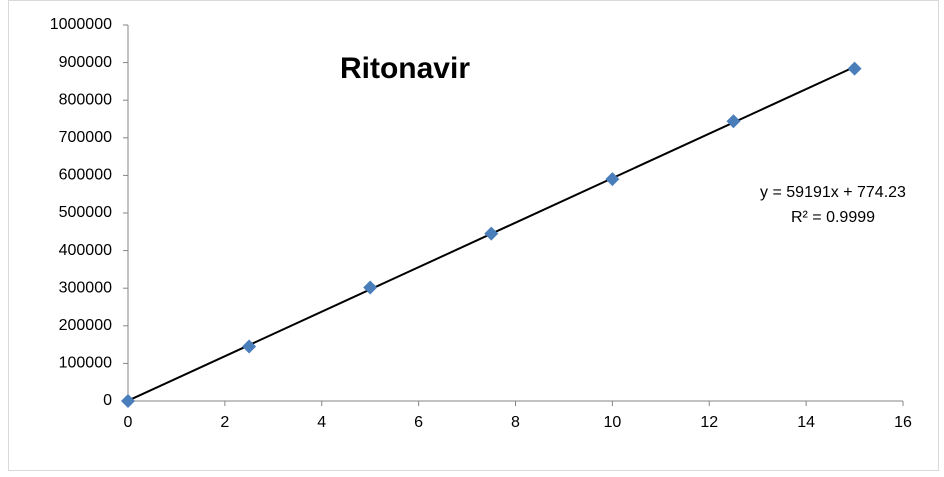 The image size is (944, 477). Describe the element at coordinates (85, 287) in the screenshot. I see `y-tick-label: 300000` at that location.